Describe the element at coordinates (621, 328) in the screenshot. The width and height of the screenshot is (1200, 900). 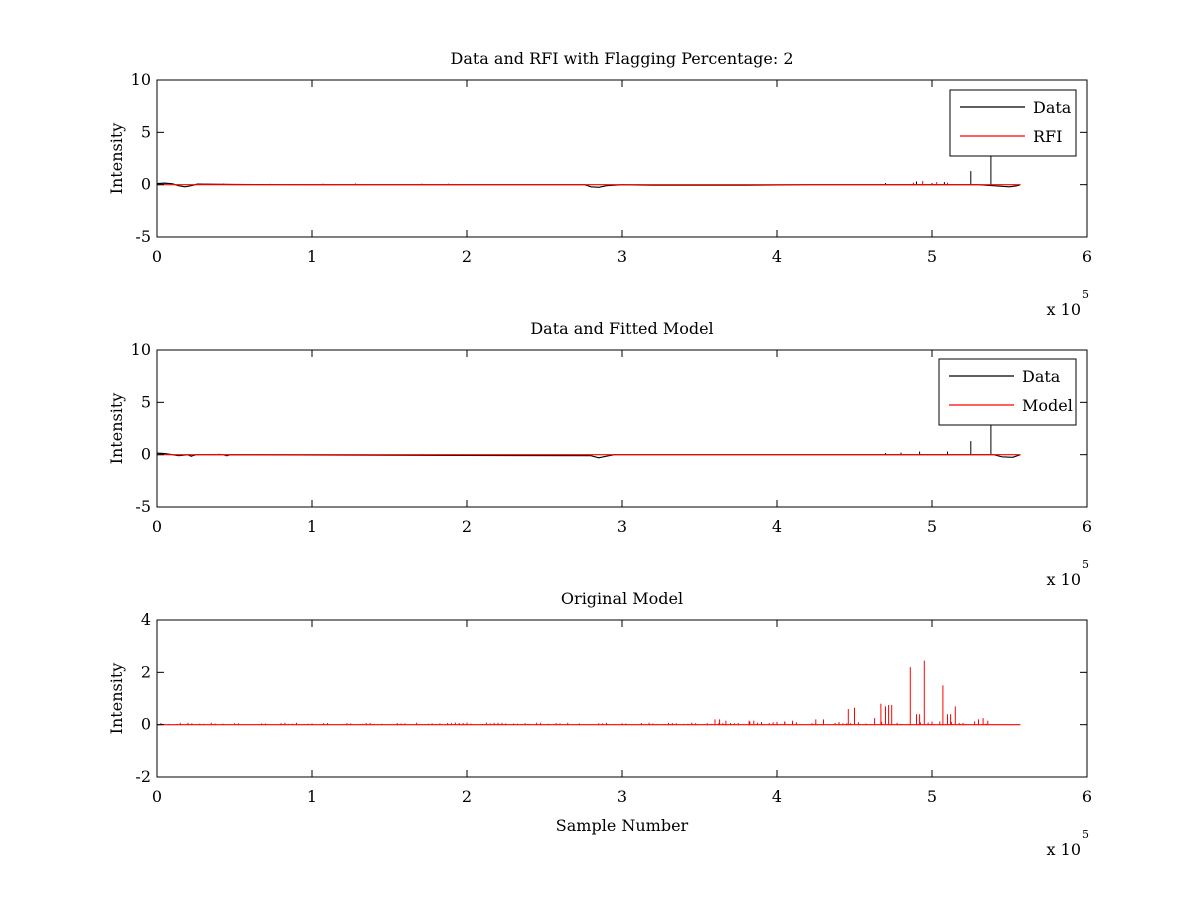
I see `chart-title: Data and Fitted Model` at that location.